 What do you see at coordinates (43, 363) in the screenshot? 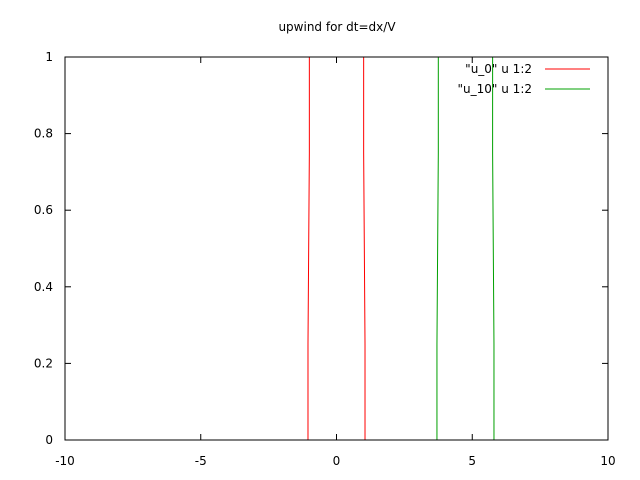
I see `y-tick-label: 0.2` at bounding box center [43, 363].